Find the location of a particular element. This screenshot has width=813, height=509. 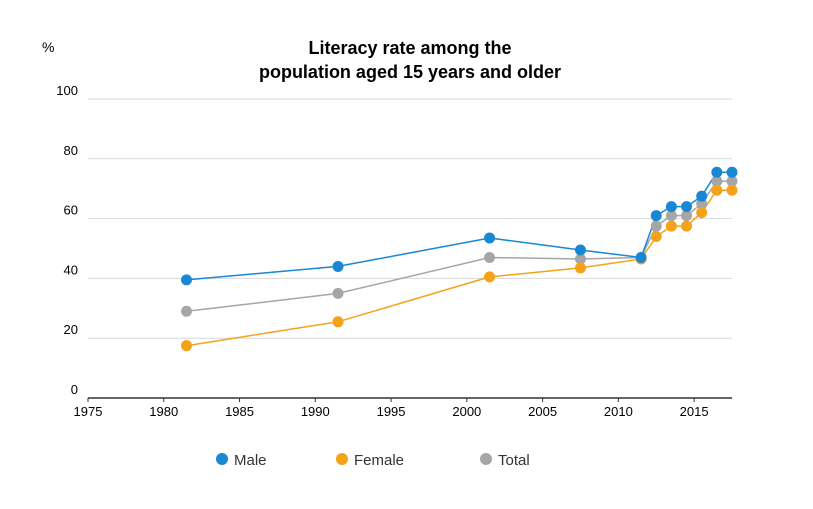

y-axis-ticks: 0 20 40 60 80 100 is located at coordinates (67, 240).